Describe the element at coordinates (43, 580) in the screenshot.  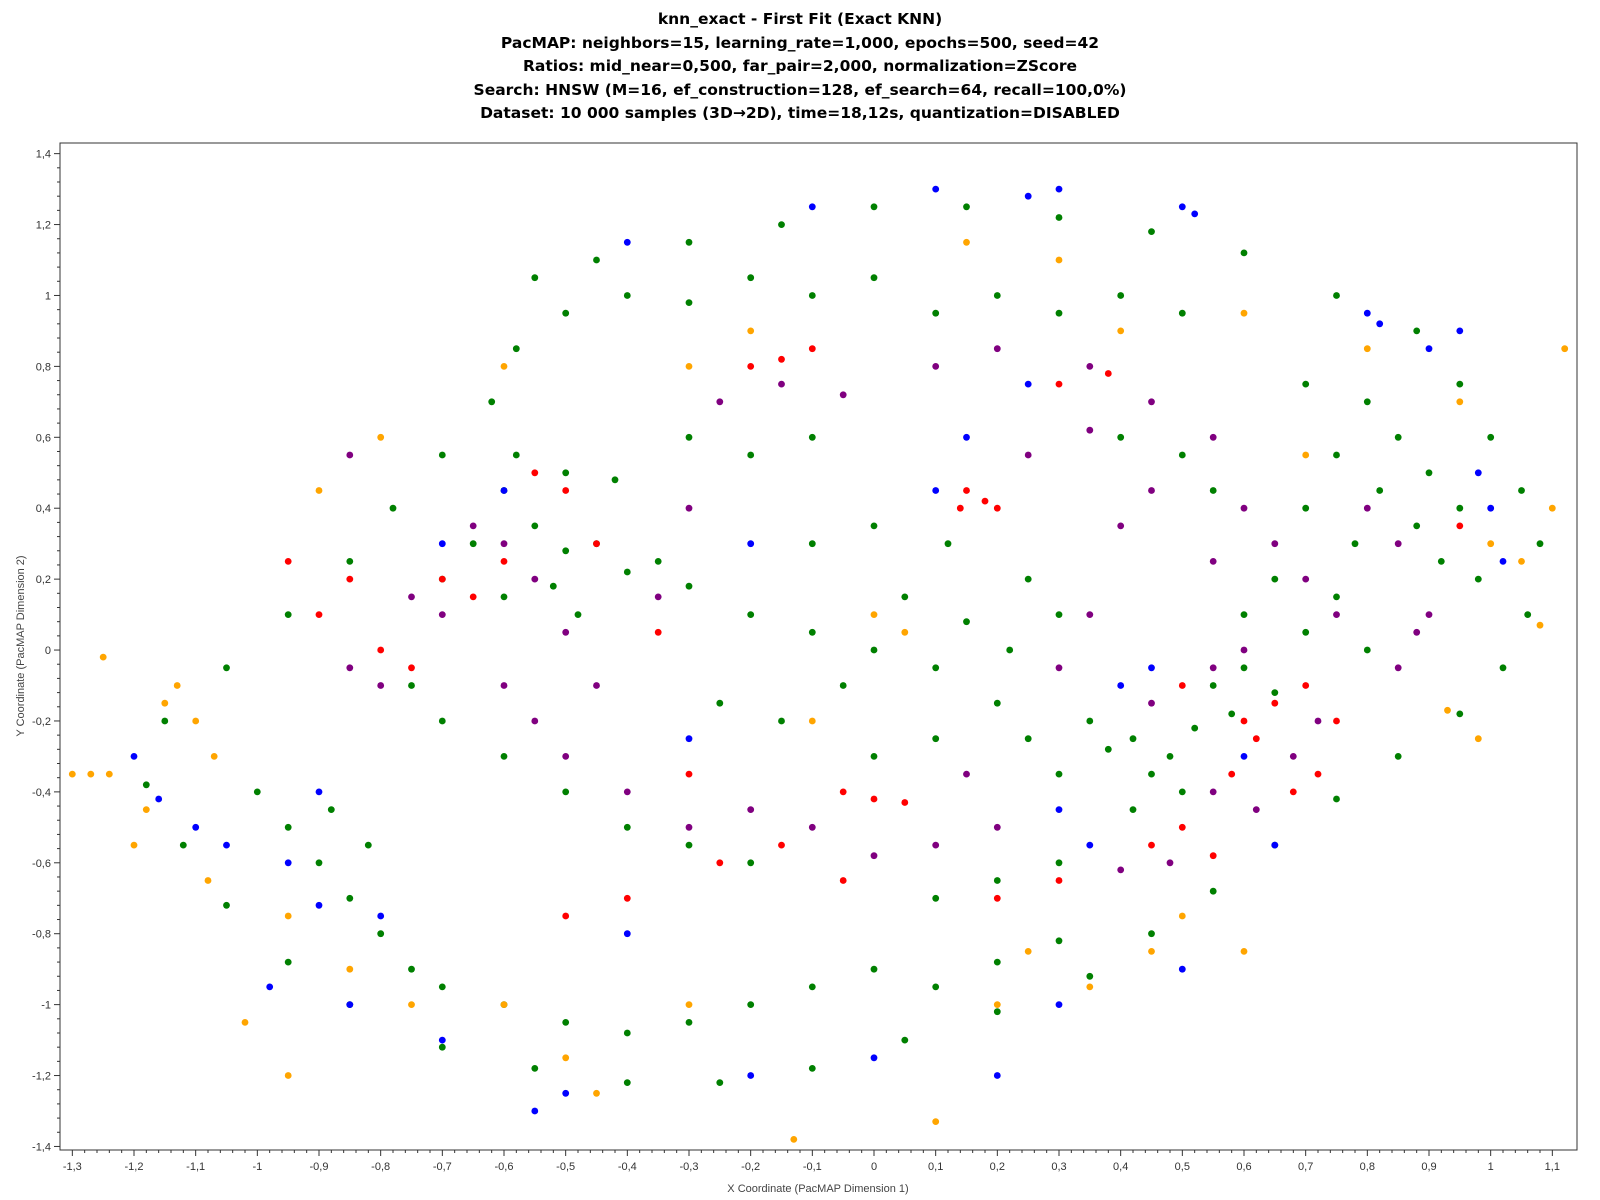
I see `y-tick-label: 0,2` at that location.